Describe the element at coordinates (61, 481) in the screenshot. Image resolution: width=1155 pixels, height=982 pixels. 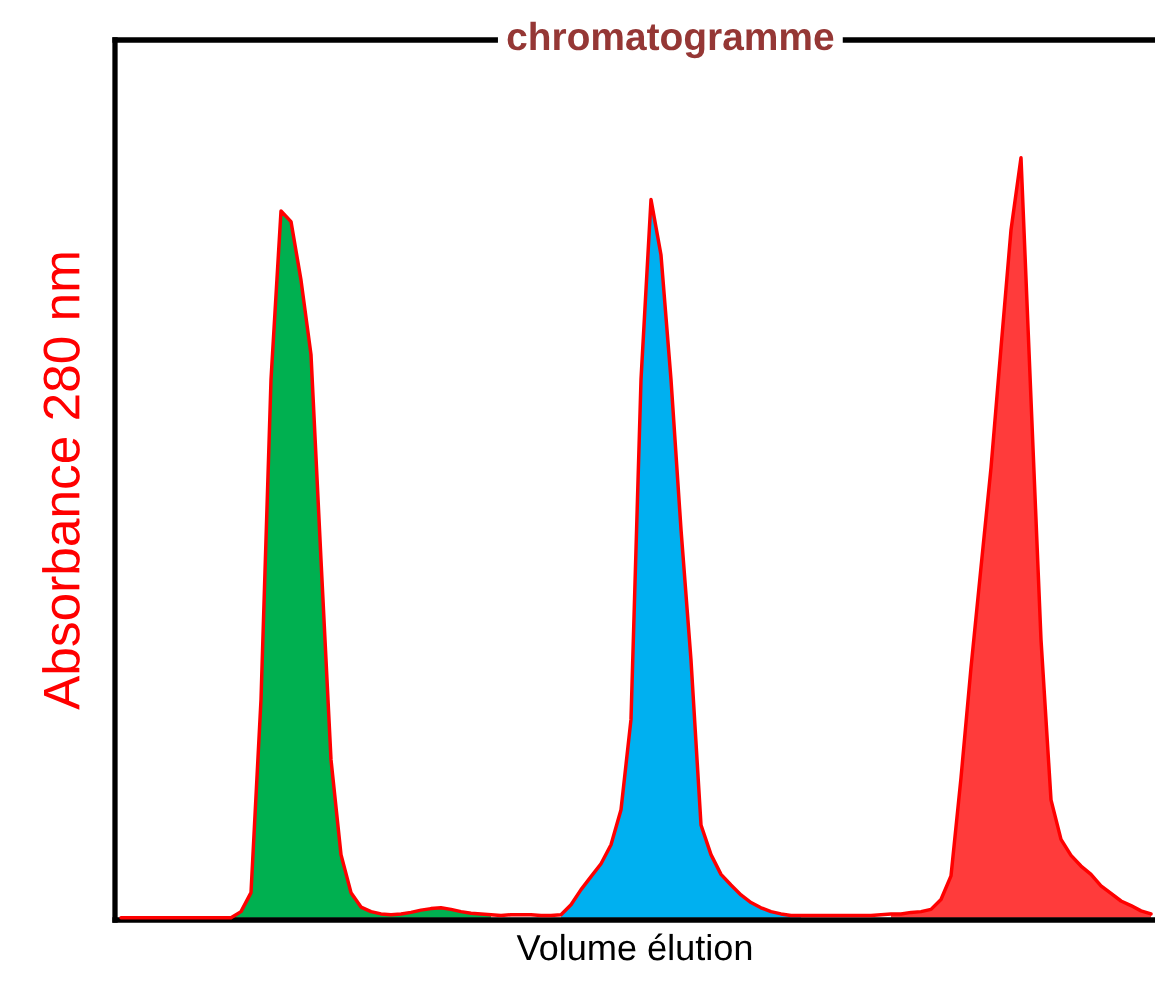
I see `y-axis-title: Absorbance 280 nm` at that location.